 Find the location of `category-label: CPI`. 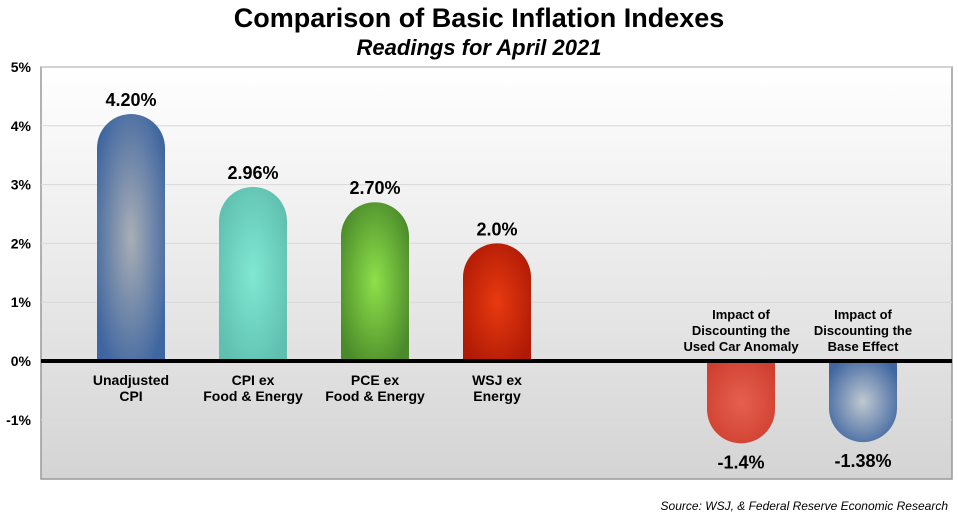

category-label: CPI is located at coordinates (130, 396).